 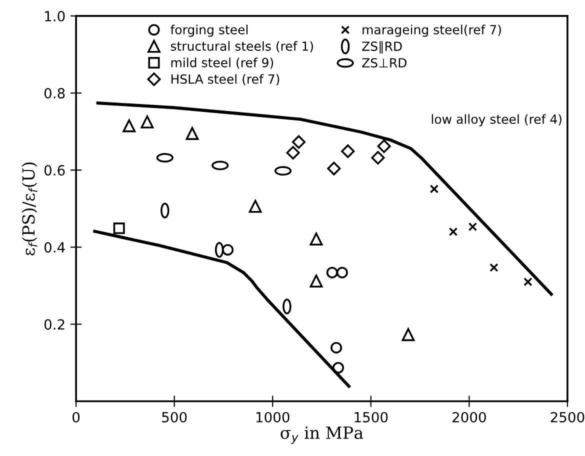 What do you see at coordinates (54, 170) in the screenshot?
I see `y-tick-label: 0.6` at bounding box center [54, 170].